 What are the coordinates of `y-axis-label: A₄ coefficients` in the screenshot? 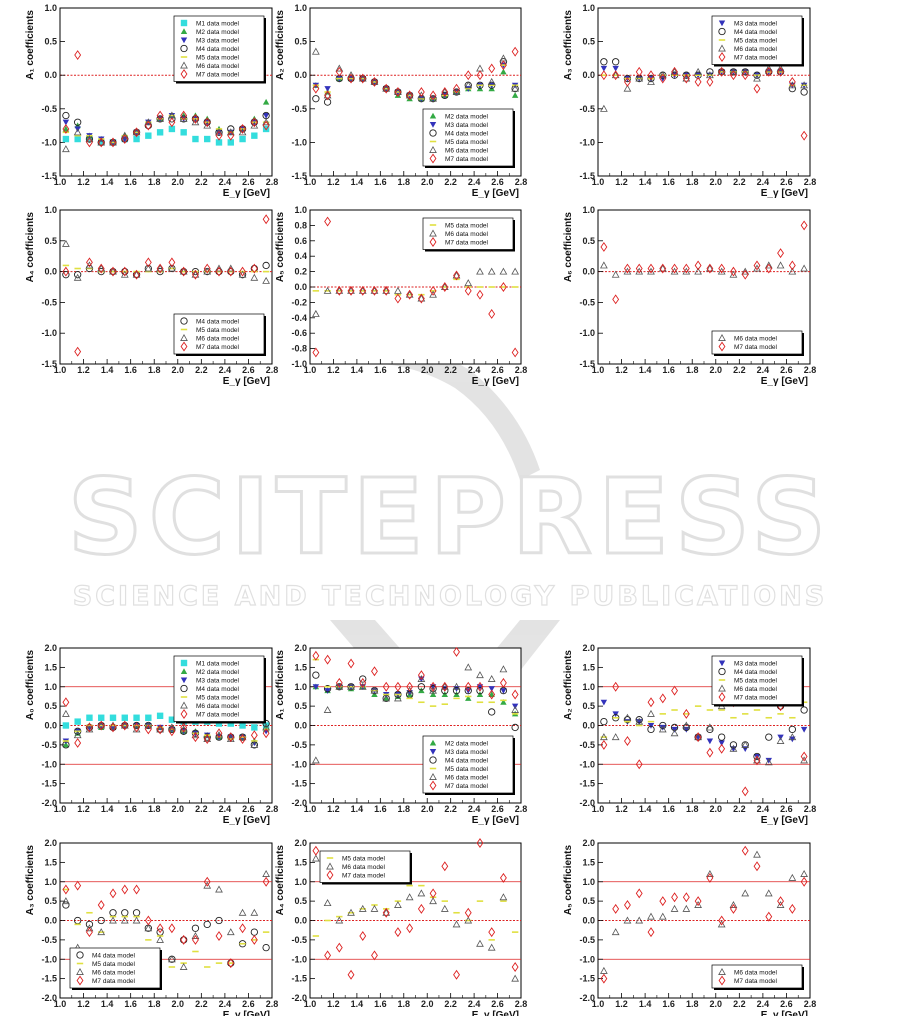 It's located at (280, 880).